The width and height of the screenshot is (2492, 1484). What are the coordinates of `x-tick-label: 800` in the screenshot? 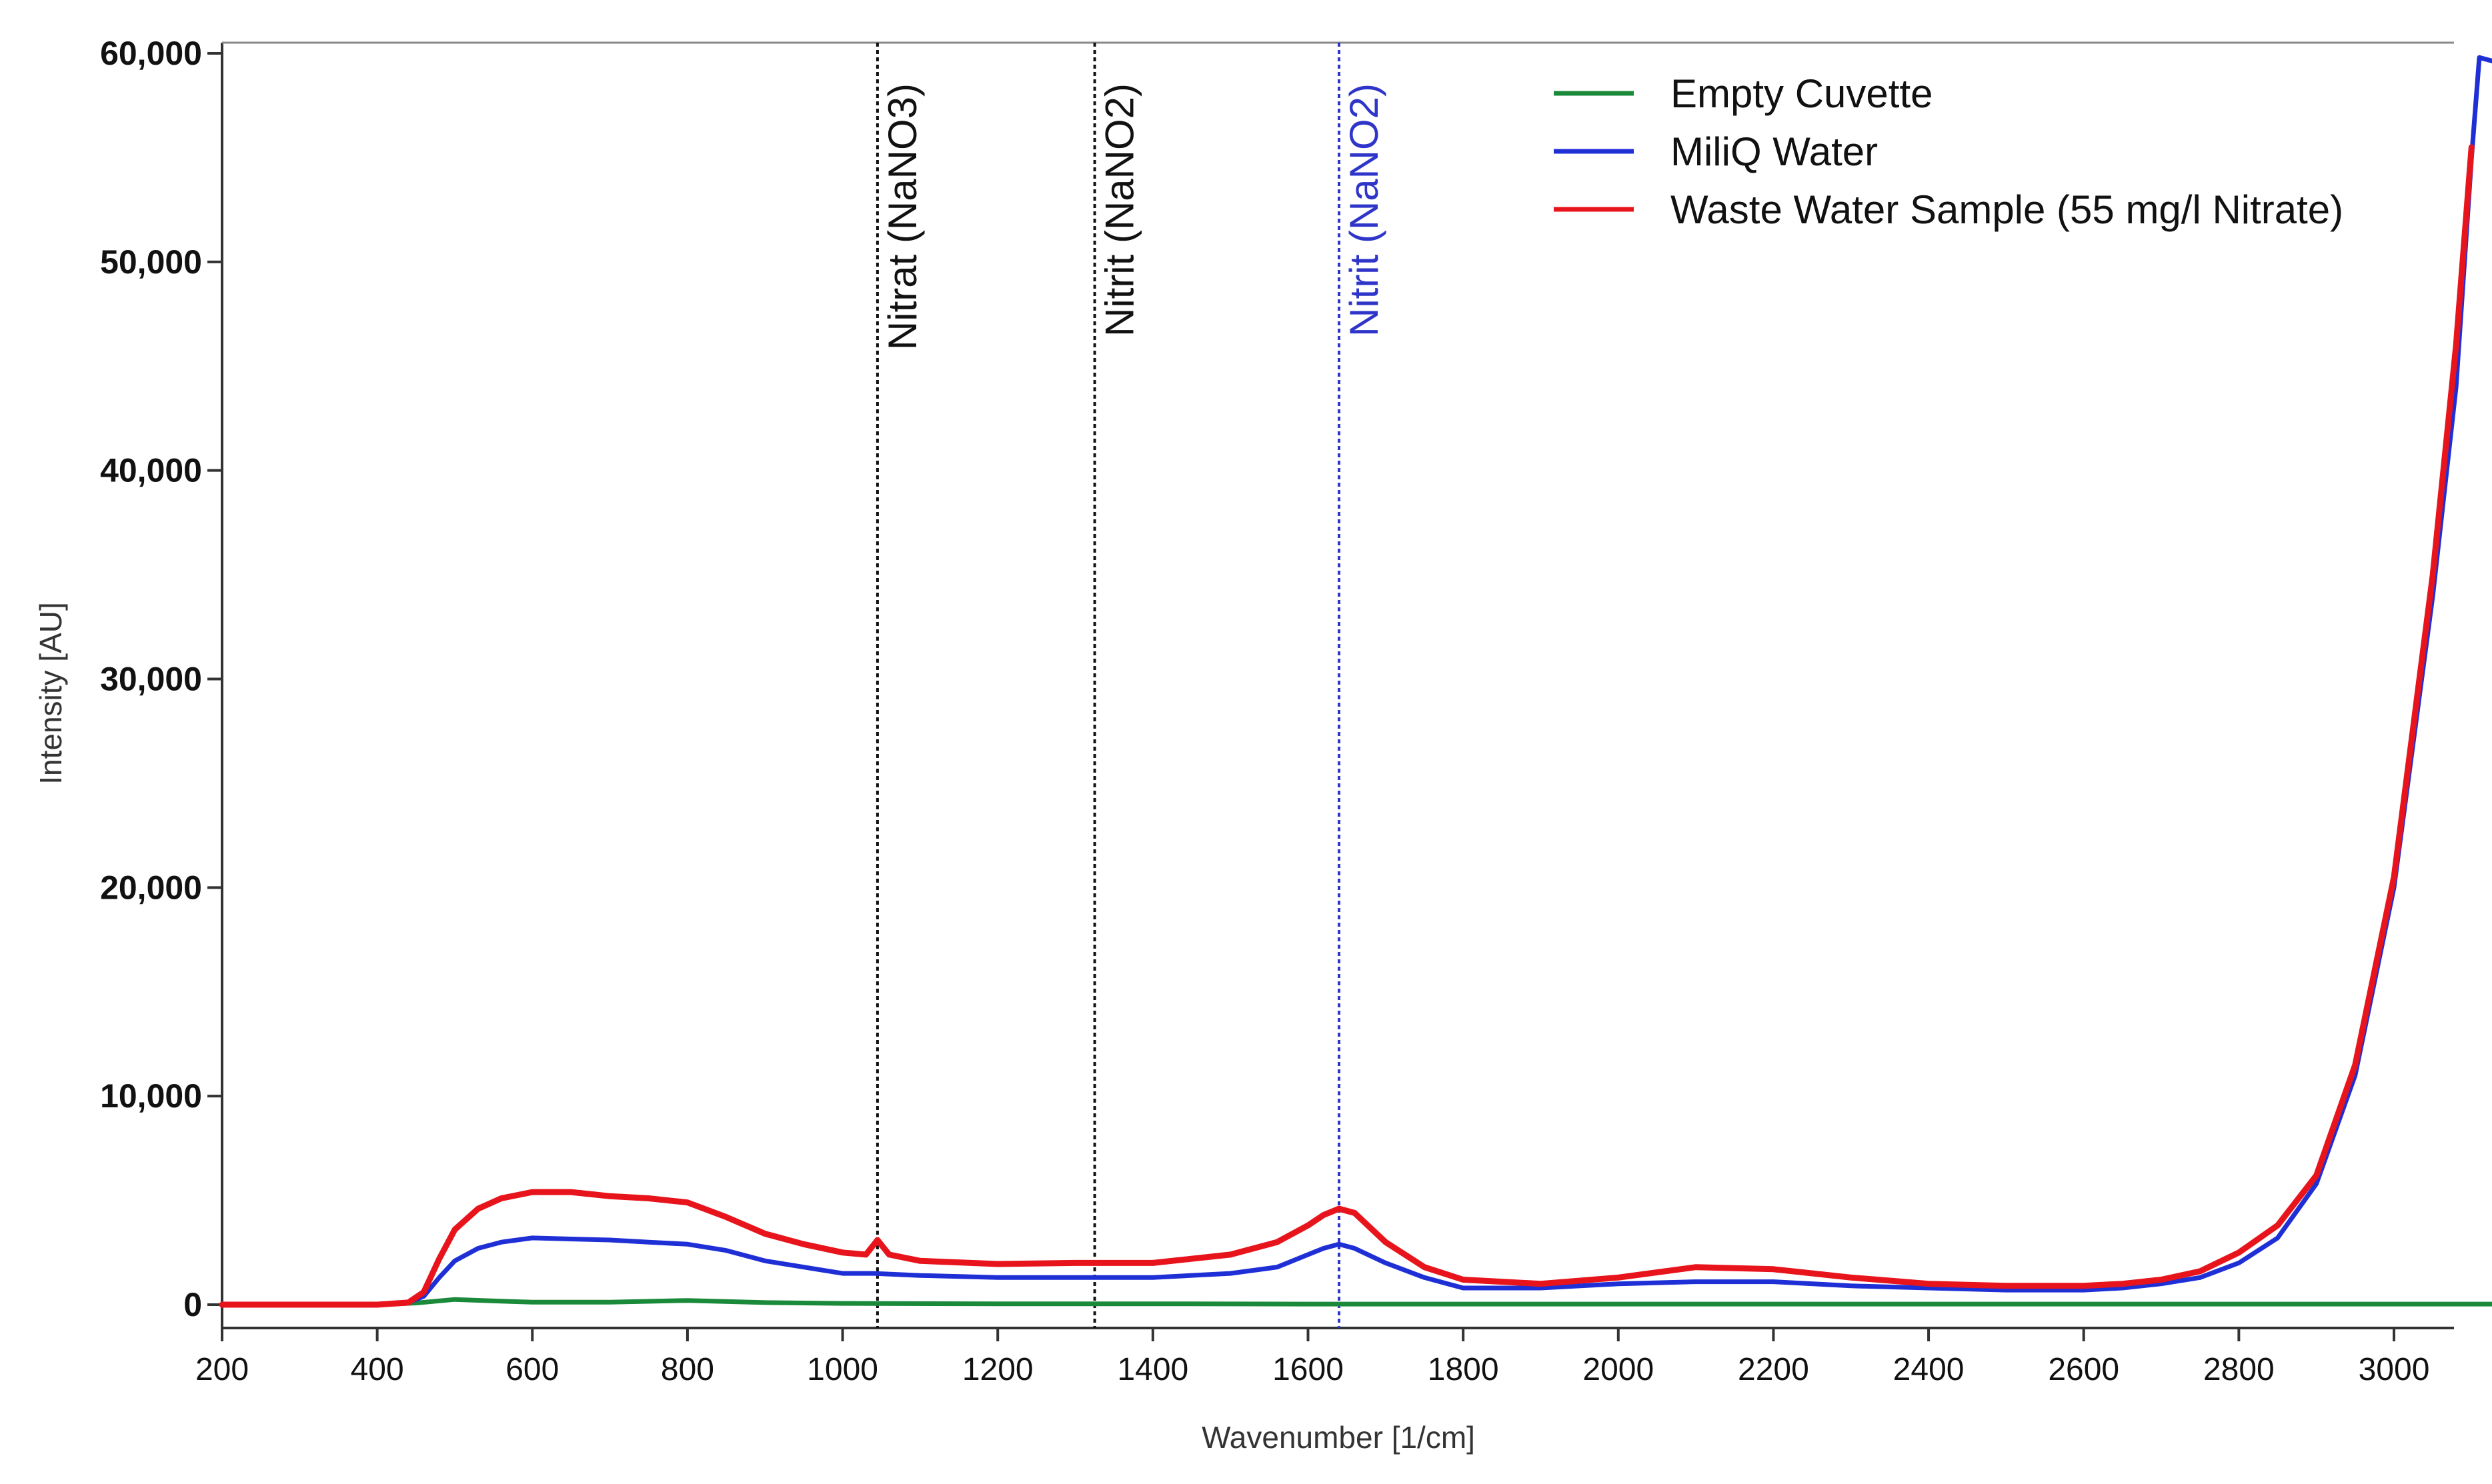 It's located at (687, 1369).